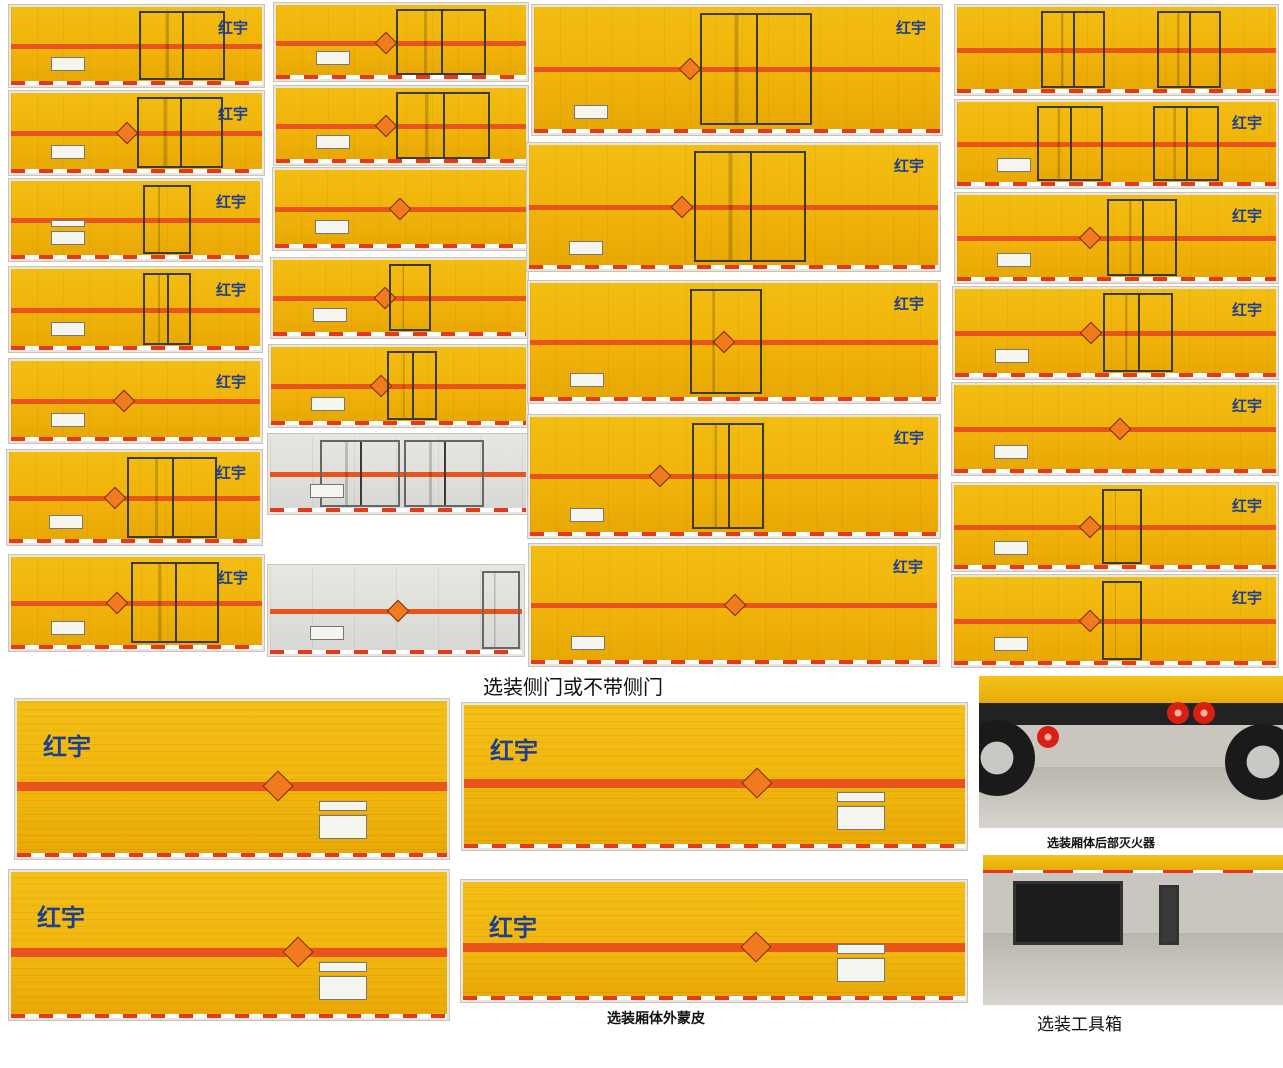 This screenshot has width=1283, height=1068. I want to click on cargo-box-underside, so click(1131, 690).